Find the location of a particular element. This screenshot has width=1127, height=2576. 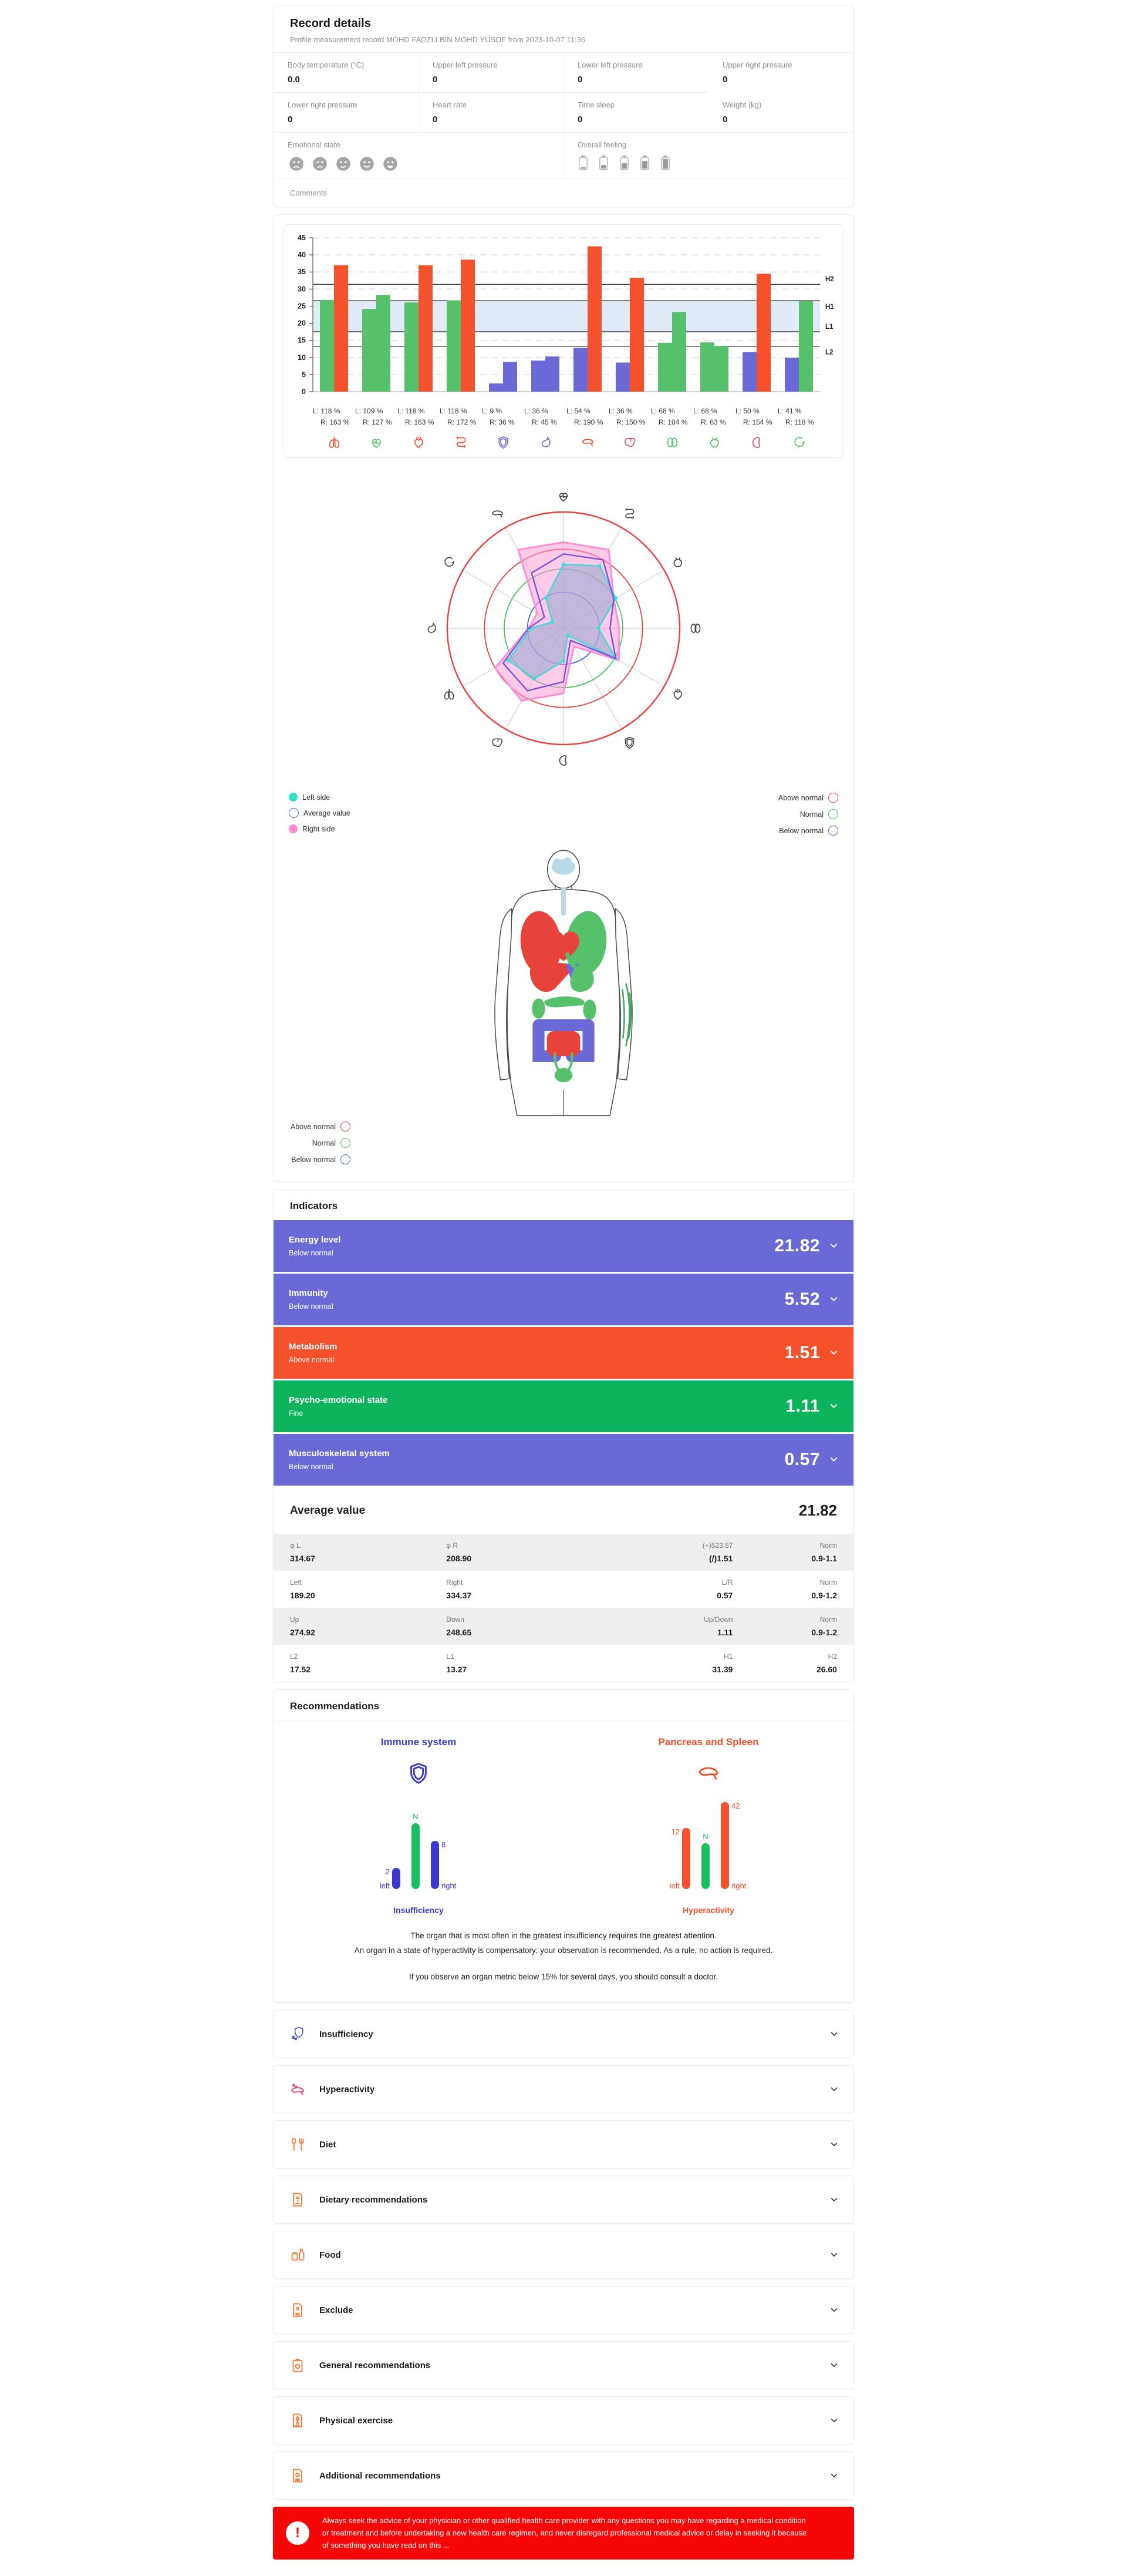

section-row: Diet is located at coordinates (563, 2144).